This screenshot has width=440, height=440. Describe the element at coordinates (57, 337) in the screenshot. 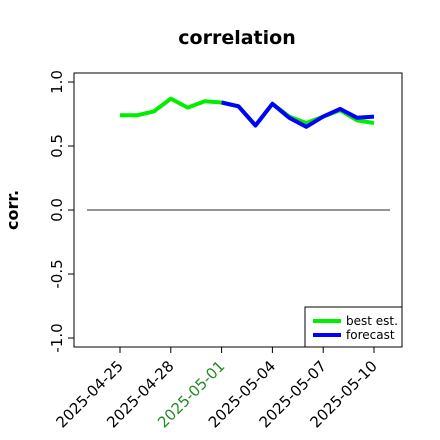

I see `y-tick-label: -1.0` at that location.